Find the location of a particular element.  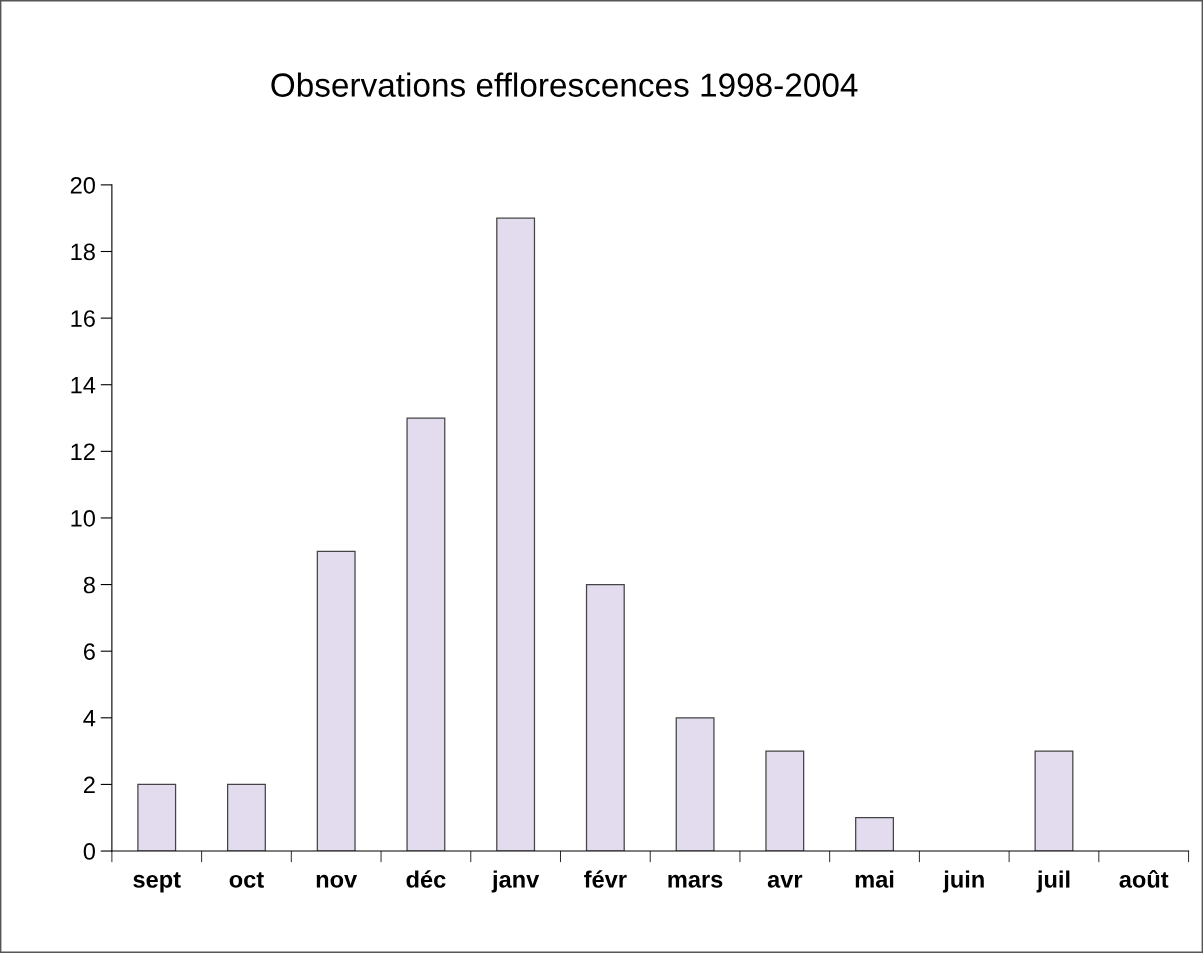

y-tick-label: 18 is located at coordinates (83, 252).